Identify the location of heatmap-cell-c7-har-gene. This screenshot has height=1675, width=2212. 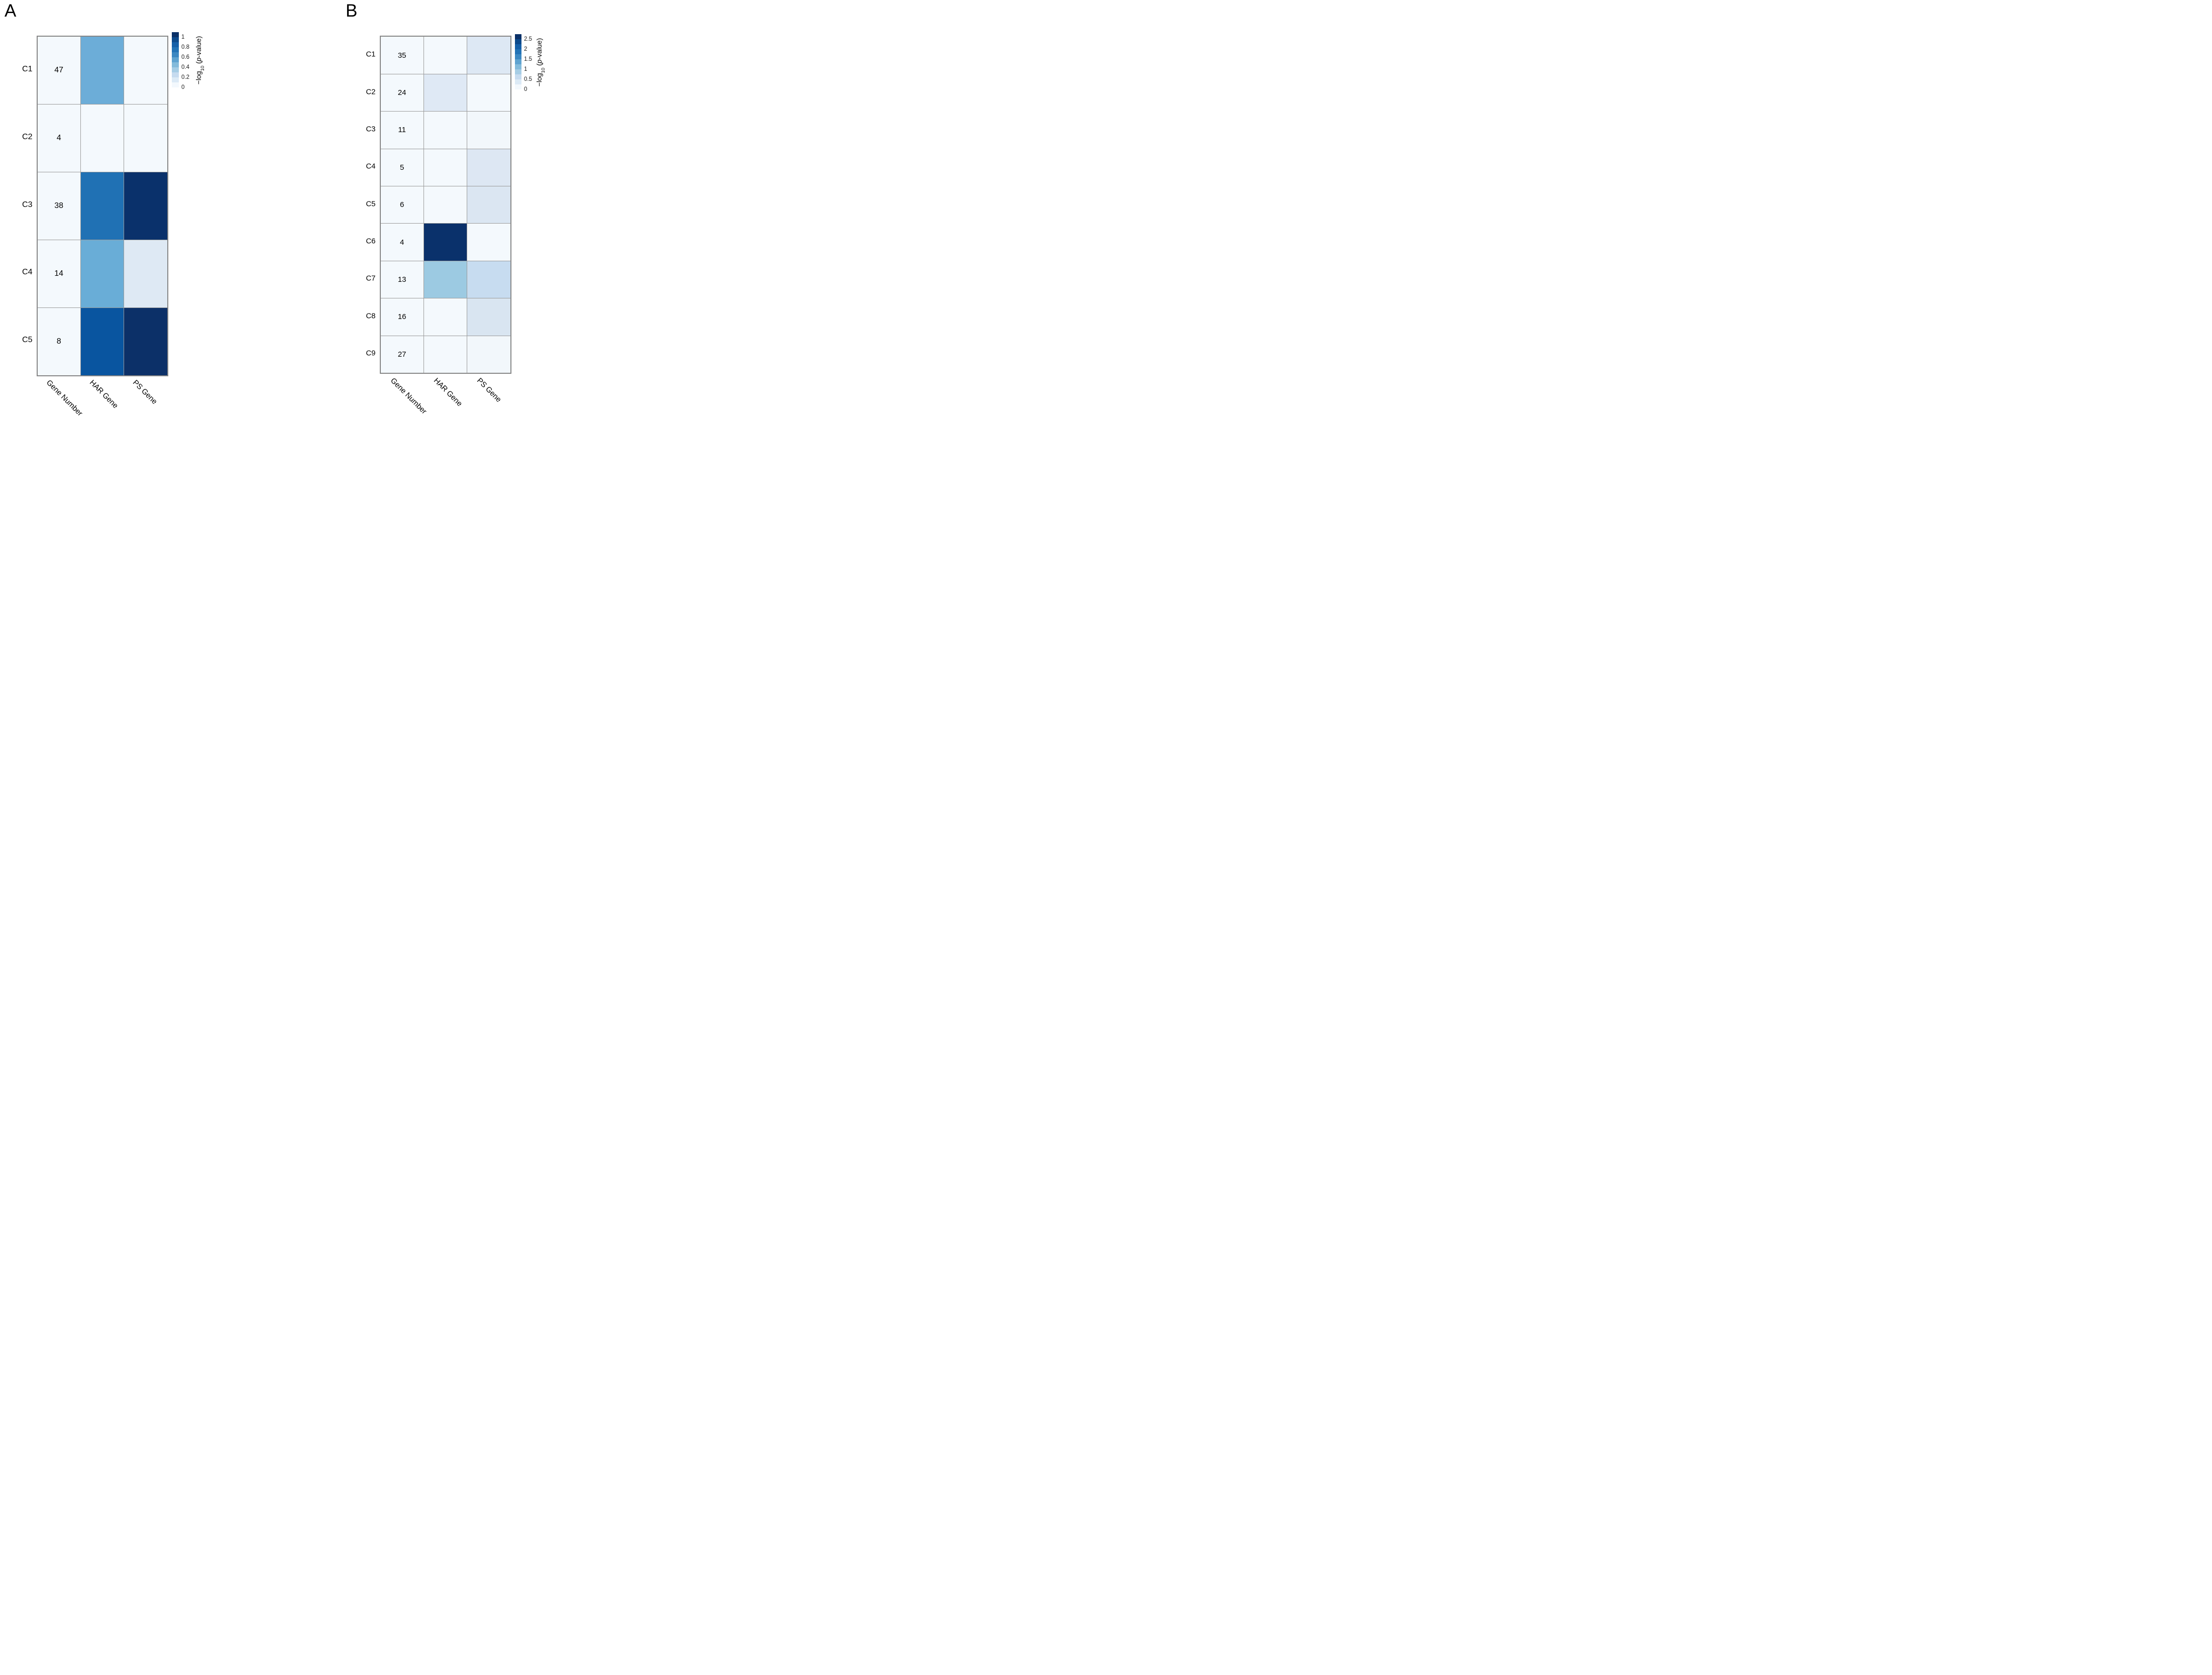
(445, 279).